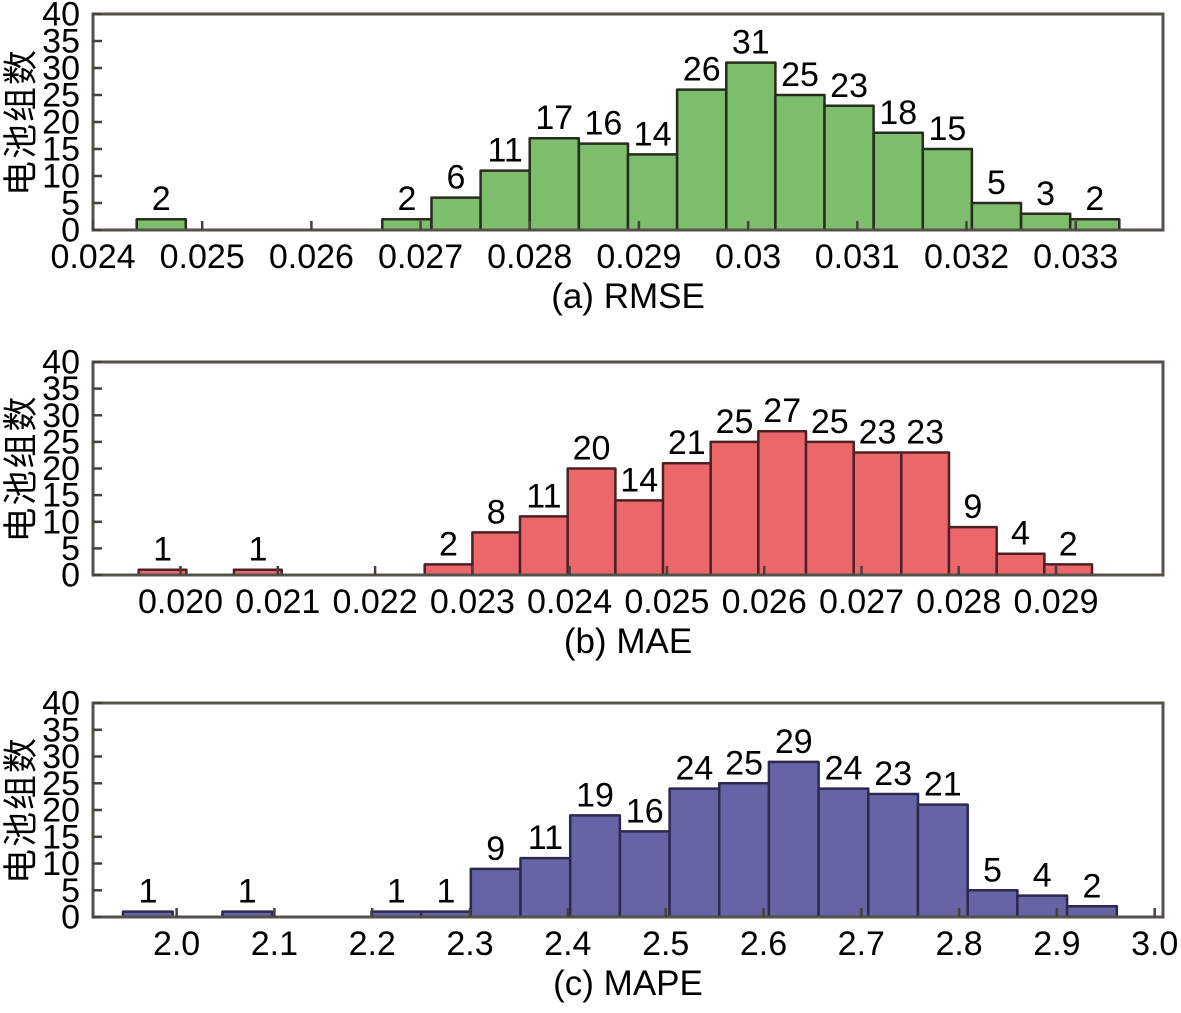 The width and height of the screenshot is (1181, 1013). Describe the element at coordinates (639, 480) in the screenshot. I see `bar-value-b-10: 14` at that location.